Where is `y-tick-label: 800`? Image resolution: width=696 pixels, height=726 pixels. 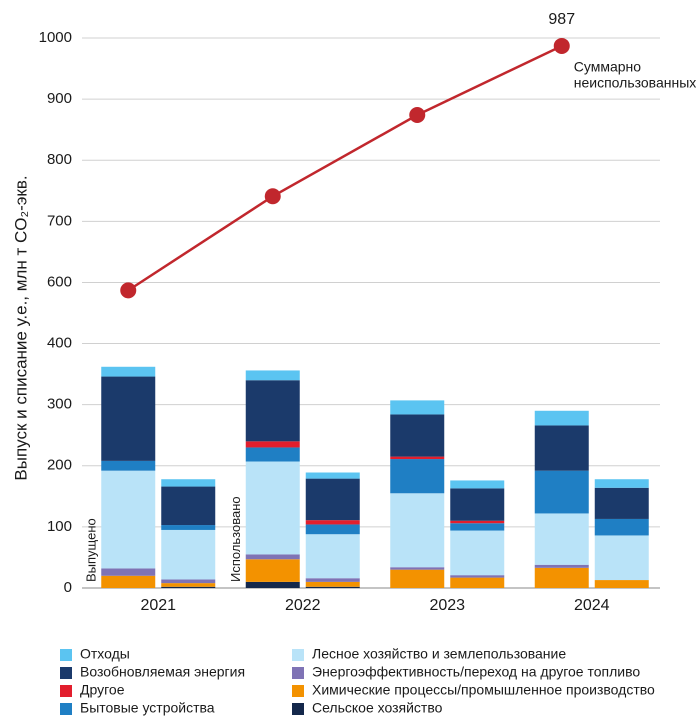
y-tick-label: 800 is located at coordinates (59, 159).